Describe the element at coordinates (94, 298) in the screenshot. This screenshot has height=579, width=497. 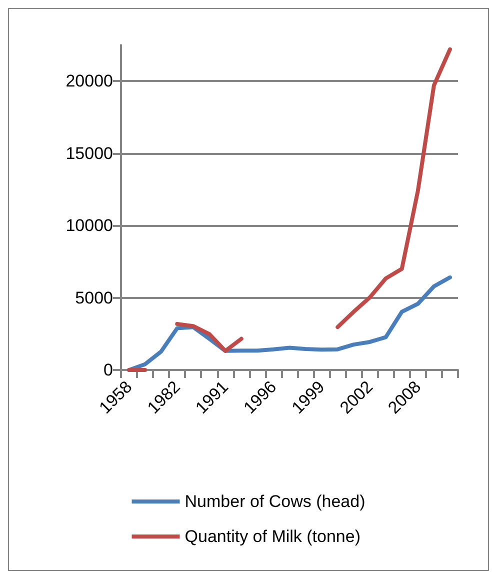
I see `y-tick-label: 5000` at that location.